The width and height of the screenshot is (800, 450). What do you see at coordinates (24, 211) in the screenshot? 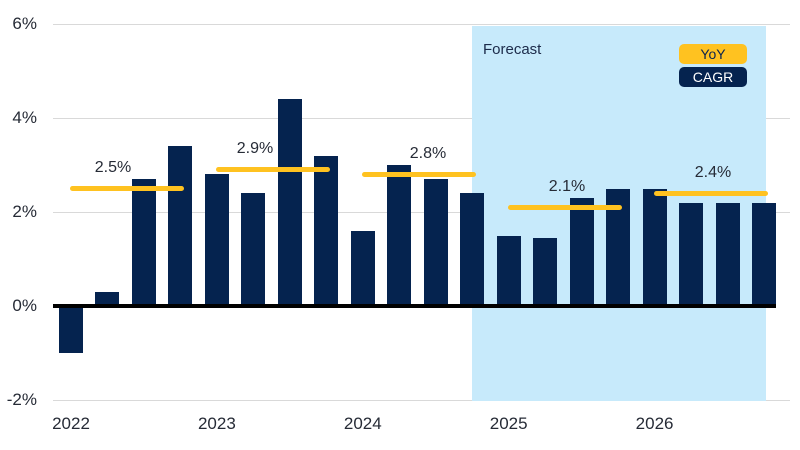
I see `y-tick-label-2pct: 2%` at bounding box center [24, 211].